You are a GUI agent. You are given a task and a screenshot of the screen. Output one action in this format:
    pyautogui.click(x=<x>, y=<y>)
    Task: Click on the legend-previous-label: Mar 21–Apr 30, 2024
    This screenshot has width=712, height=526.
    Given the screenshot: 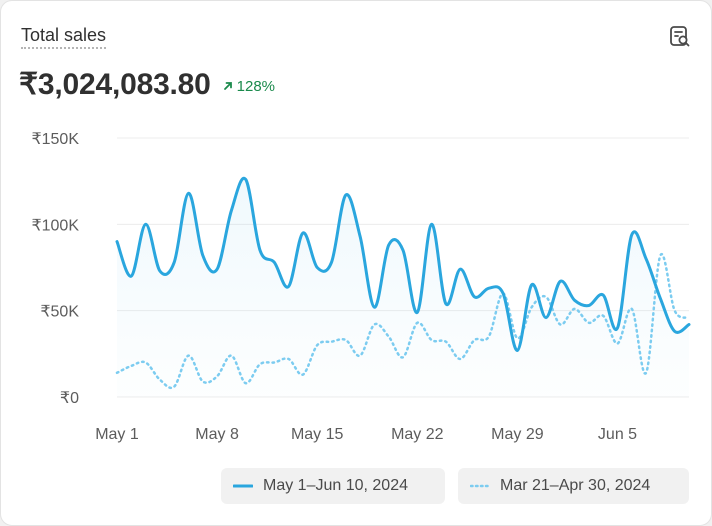 What is the action you would take?
    pyautogui.click(x=575, y=485)
    